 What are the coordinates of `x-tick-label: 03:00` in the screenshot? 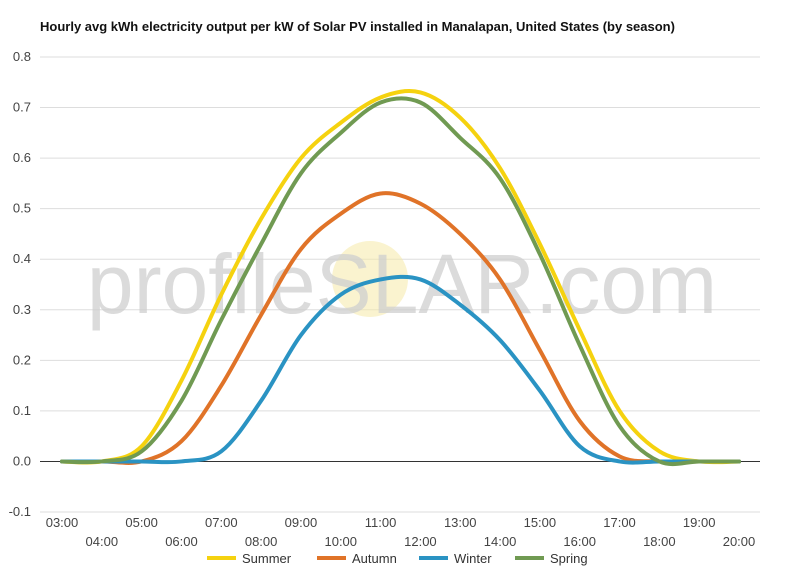 It's located at (62, 522).